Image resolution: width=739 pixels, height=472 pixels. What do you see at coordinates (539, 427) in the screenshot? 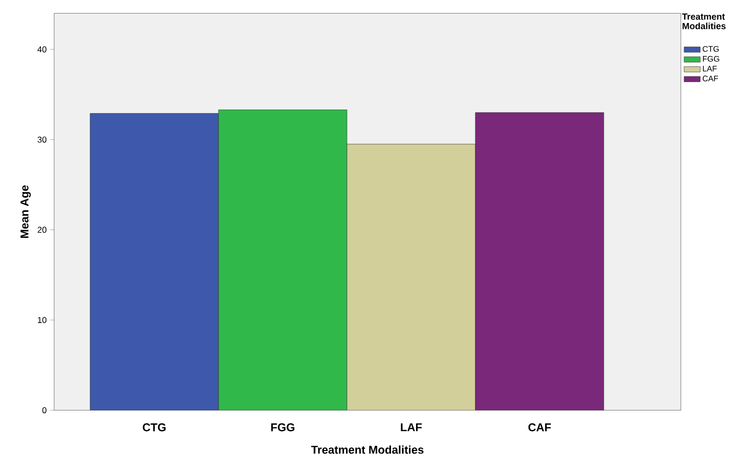
I see `x-tick-label: CAF` at bounding box center [539, 427].